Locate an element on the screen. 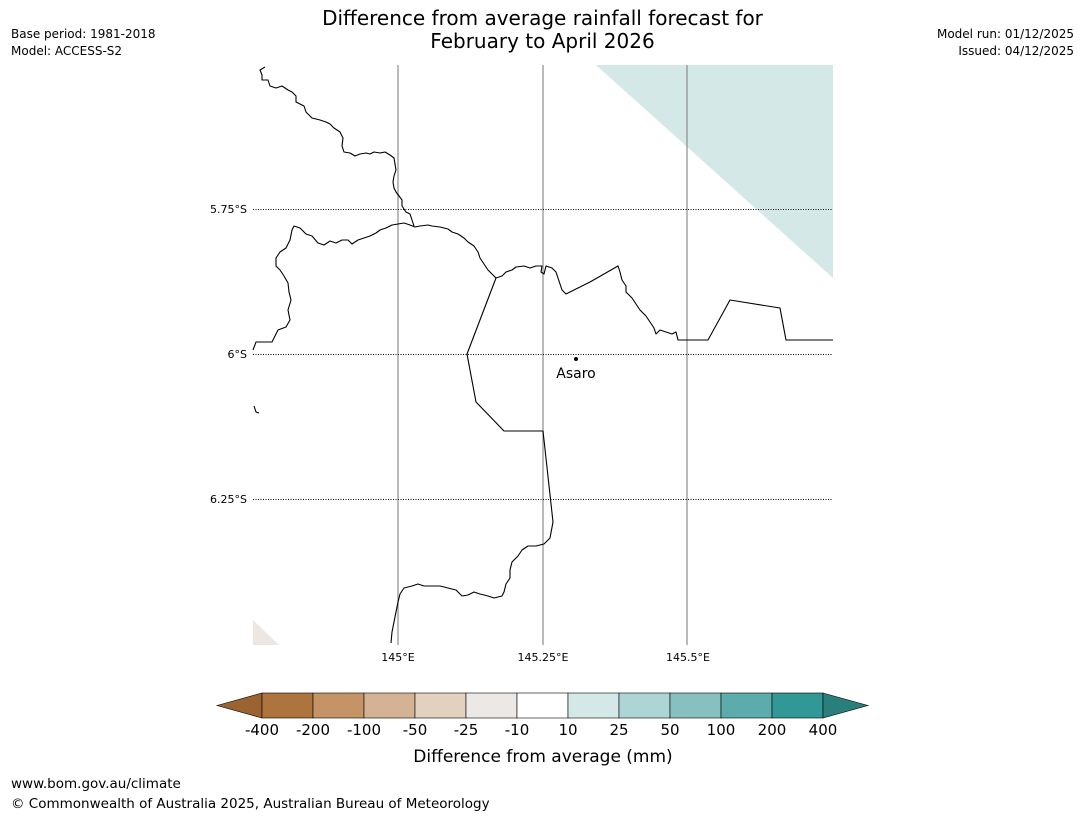  colorbar-tick-label: 200 is located at coordinates (772, 730).